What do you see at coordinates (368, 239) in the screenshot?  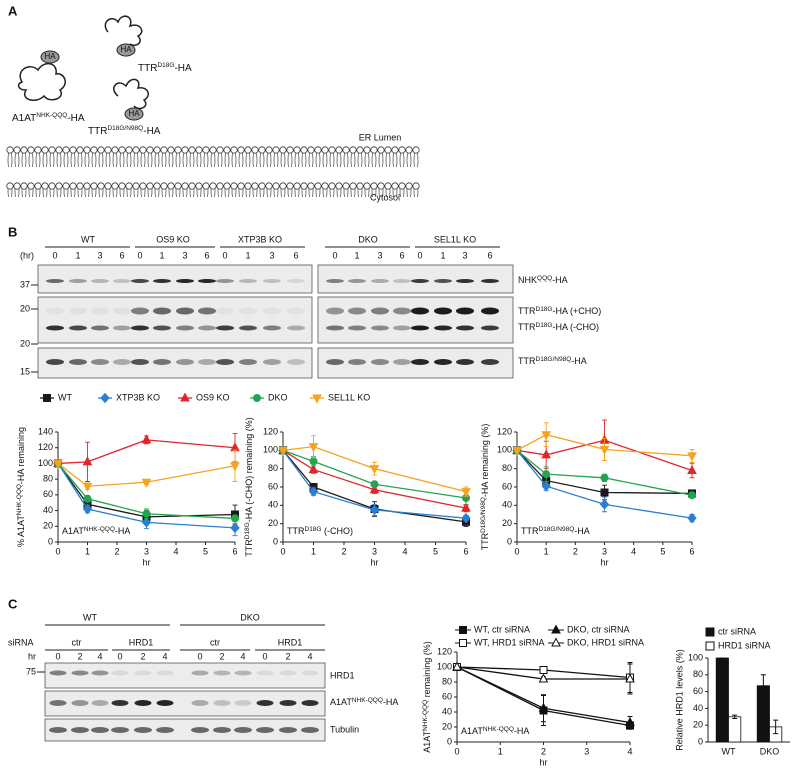 I see `group-label: DKO` at bounding box center [368, 239].